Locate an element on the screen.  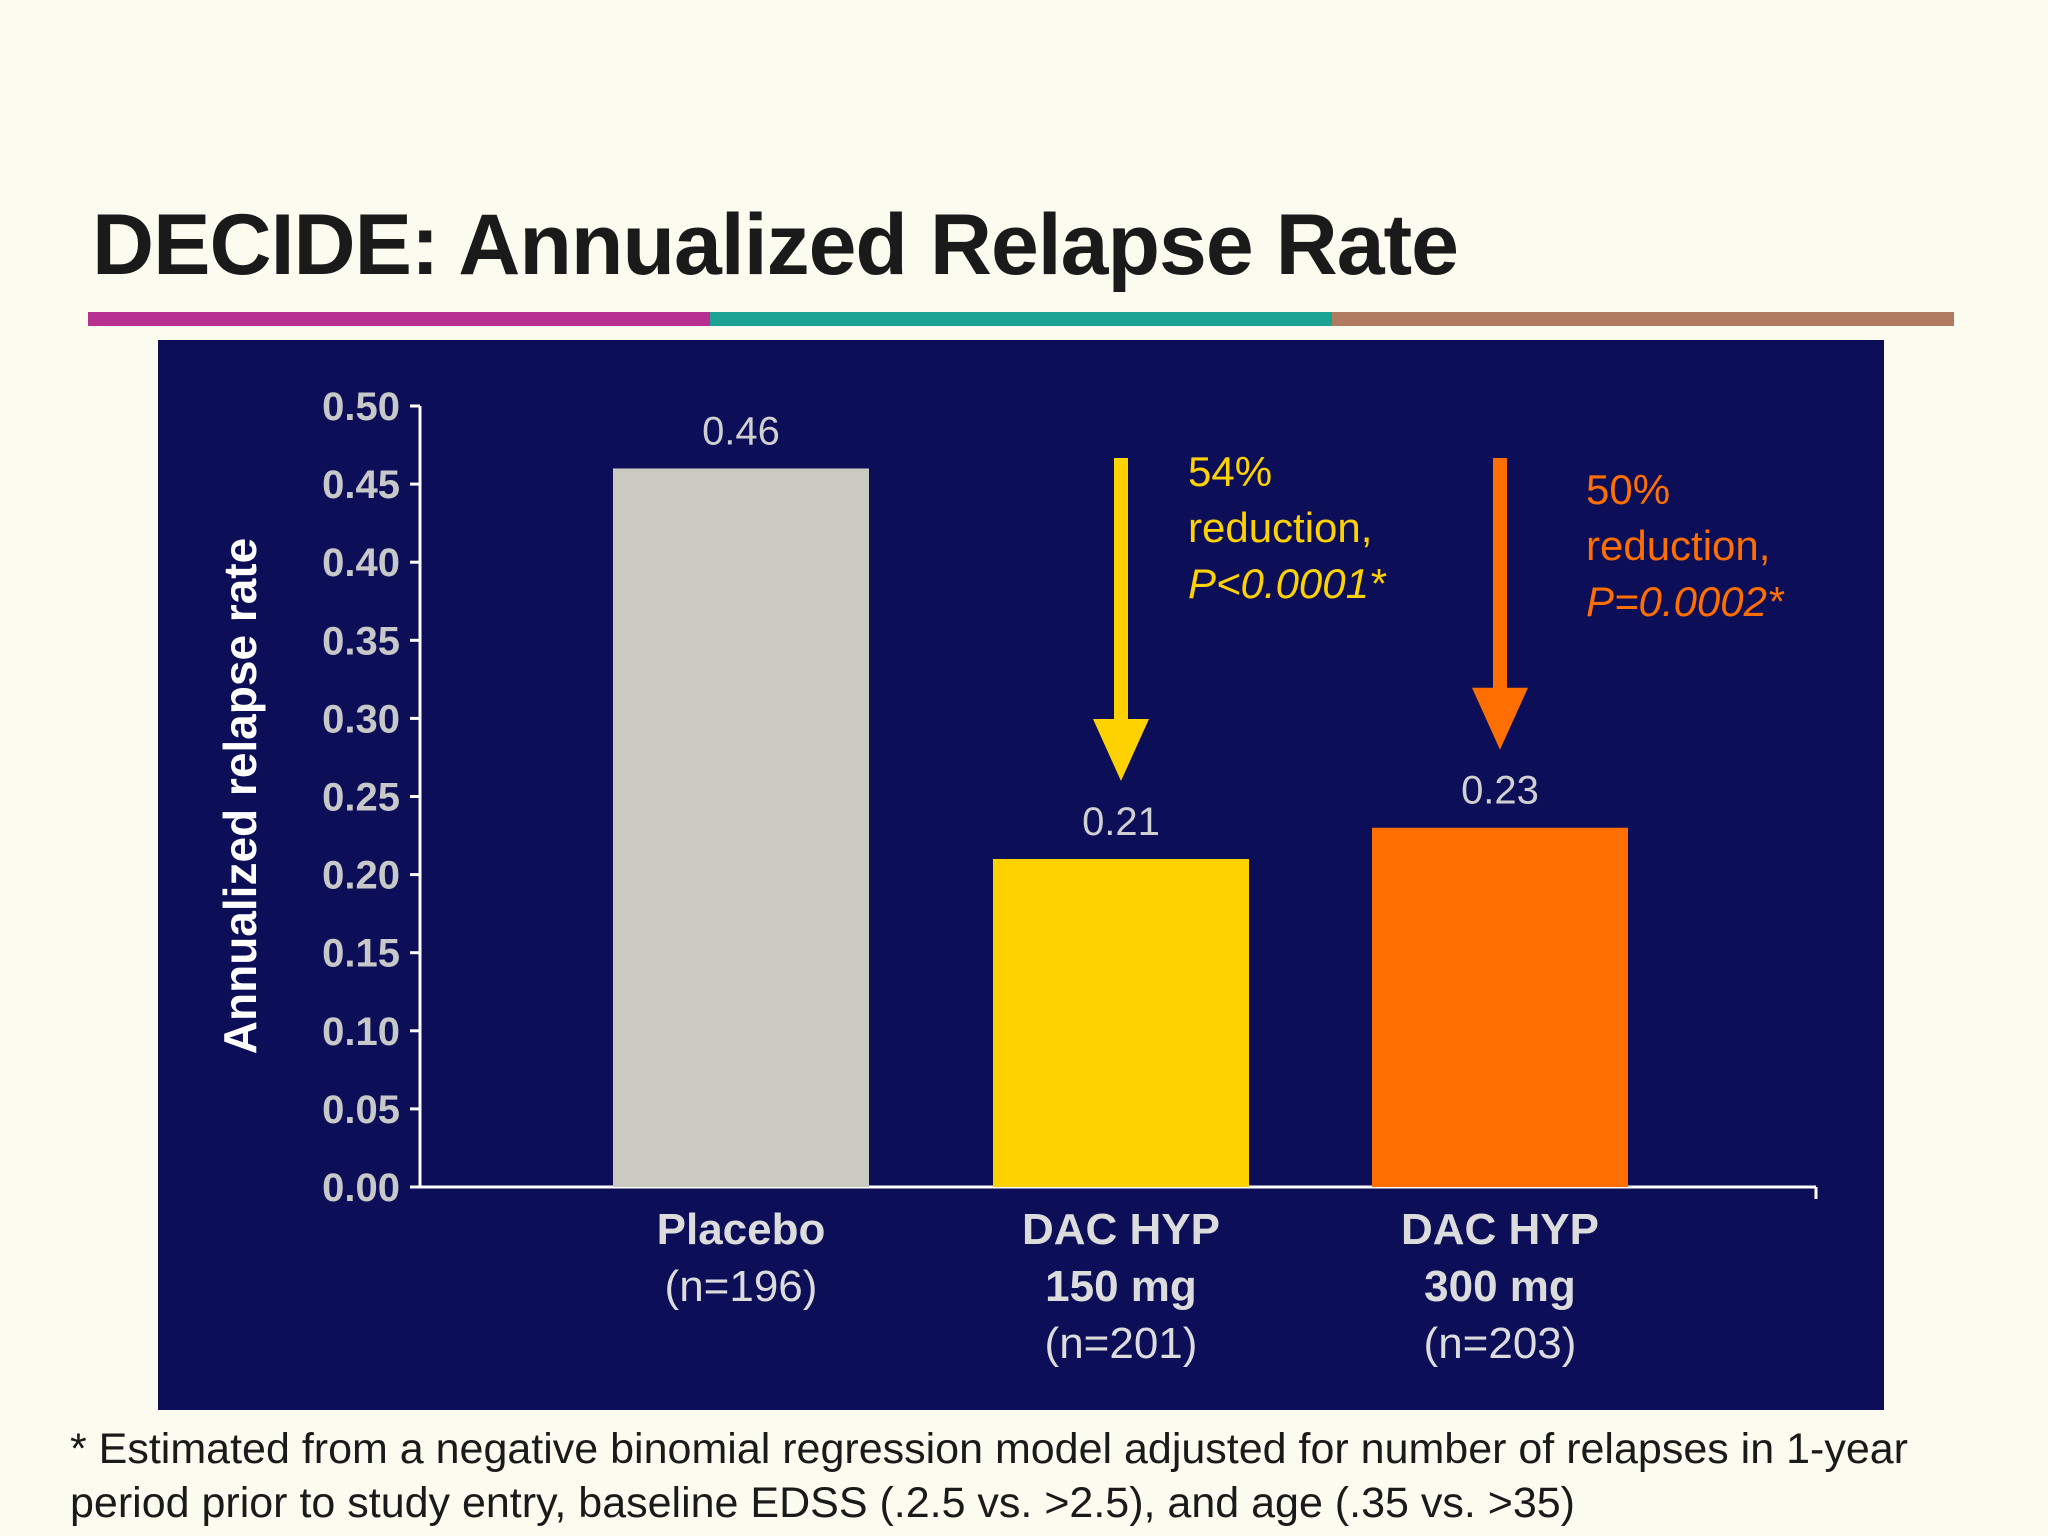
title-underline is located at coordinates (1021, 319).